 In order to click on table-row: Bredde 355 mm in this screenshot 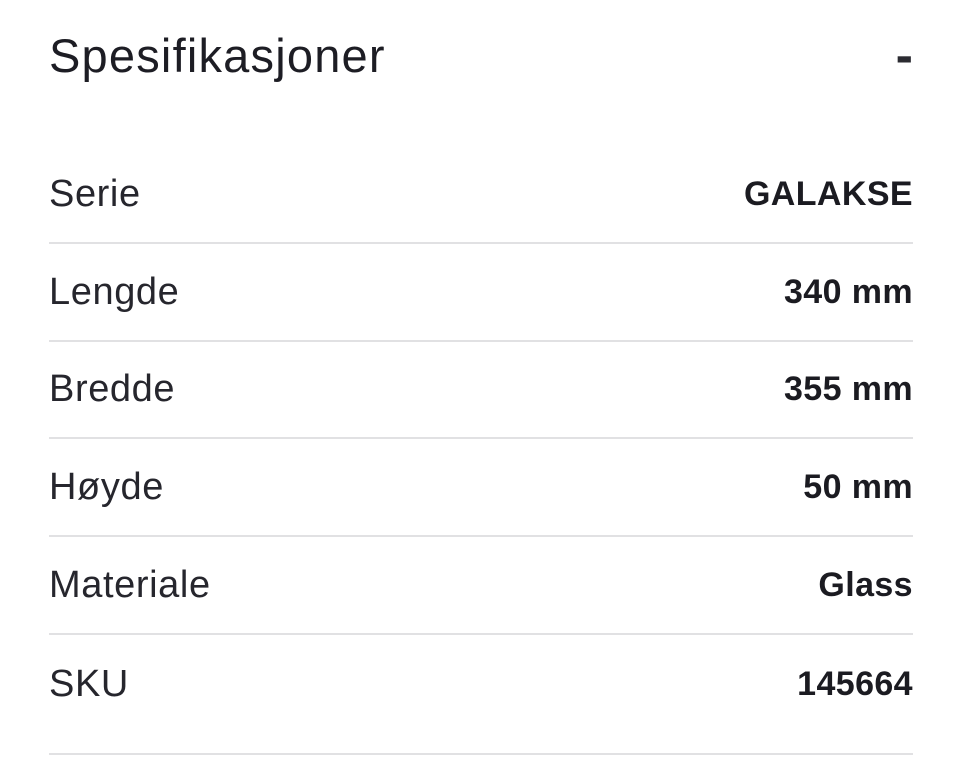, I will do `click(481, 391)`.